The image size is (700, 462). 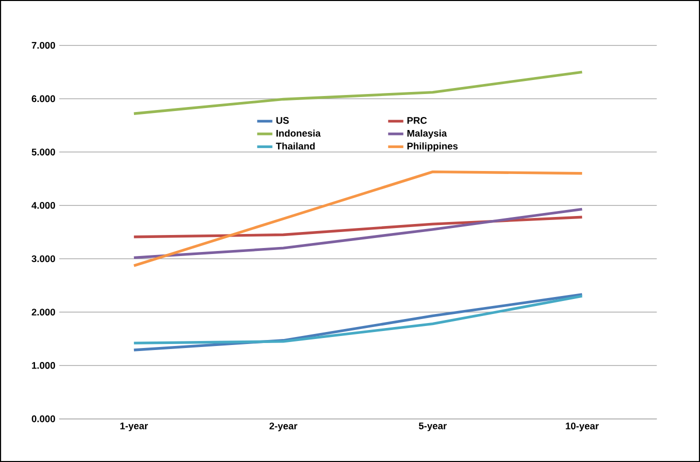 What do you see at coordinates (427, 134) in the screenshot?
I see `legend-label: Malaysia` at bounding box center [427, 134].